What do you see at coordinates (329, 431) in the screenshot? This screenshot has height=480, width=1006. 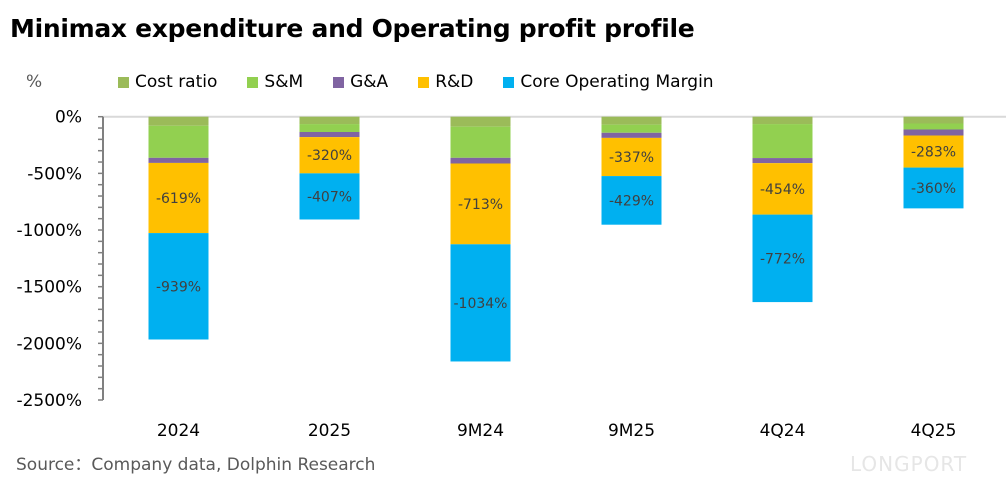 I see `x-tick-label: 2025` at bounding box center [329, 431].